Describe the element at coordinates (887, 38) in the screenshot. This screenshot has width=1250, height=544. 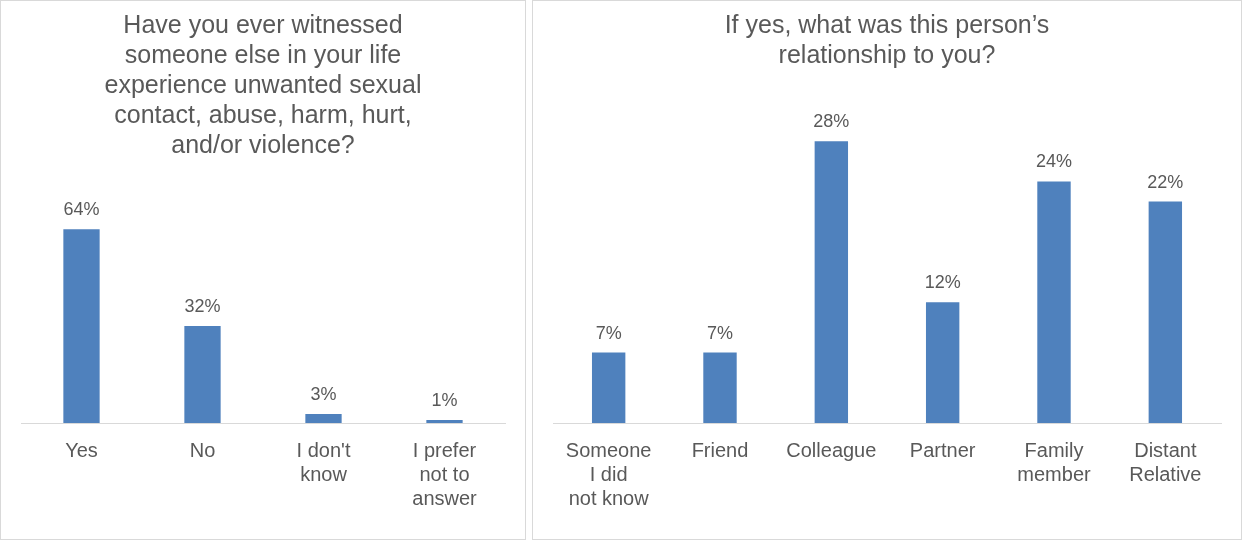
I see `chart-title: If yes, what was this person’s relationship to you?` at that location.